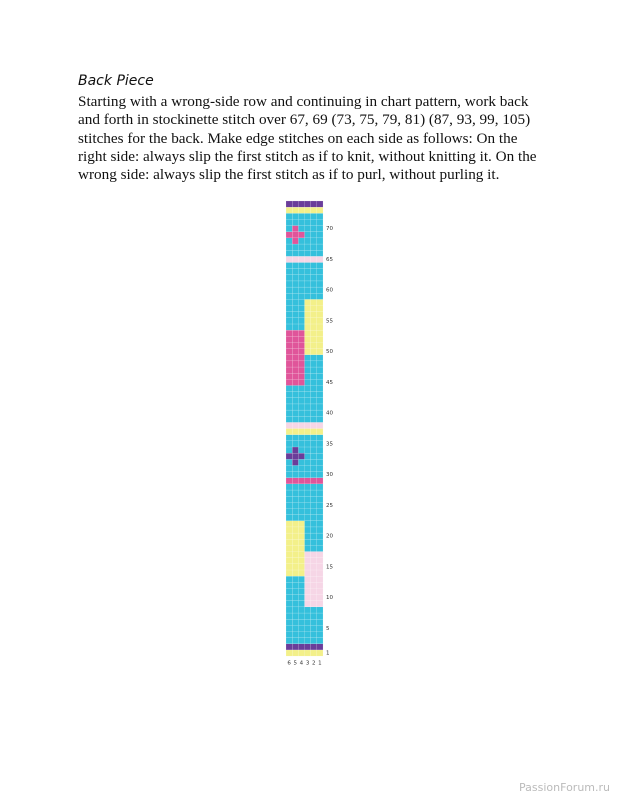  I want to click on row-label: 25, so click(329, 506).